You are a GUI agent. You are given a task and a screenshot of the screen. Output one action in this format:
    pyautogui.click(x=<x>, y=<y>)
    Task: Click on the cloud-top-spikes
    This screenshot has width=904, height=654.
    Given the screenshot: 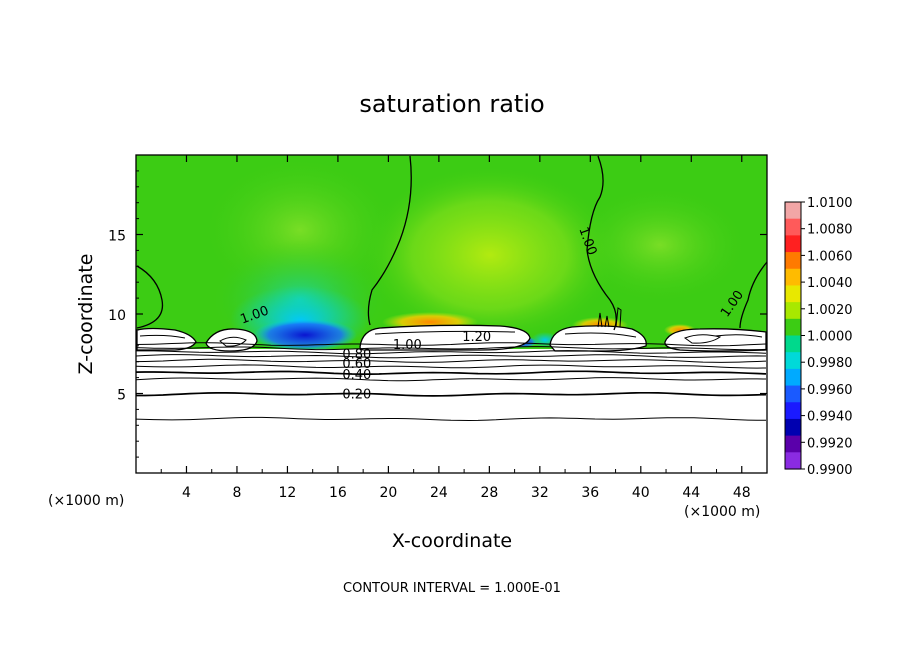 What is the action you would take?
    pyautogui.click(x=609, y=317)
    